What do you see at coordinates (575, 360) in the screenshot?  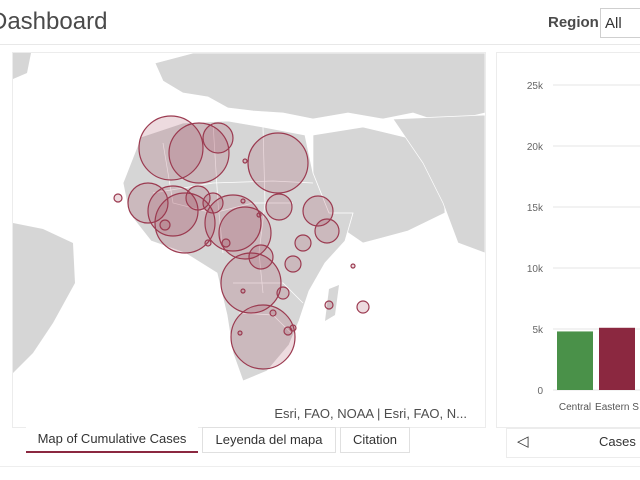 I see `bar-central` at bounding box center [575, 360].